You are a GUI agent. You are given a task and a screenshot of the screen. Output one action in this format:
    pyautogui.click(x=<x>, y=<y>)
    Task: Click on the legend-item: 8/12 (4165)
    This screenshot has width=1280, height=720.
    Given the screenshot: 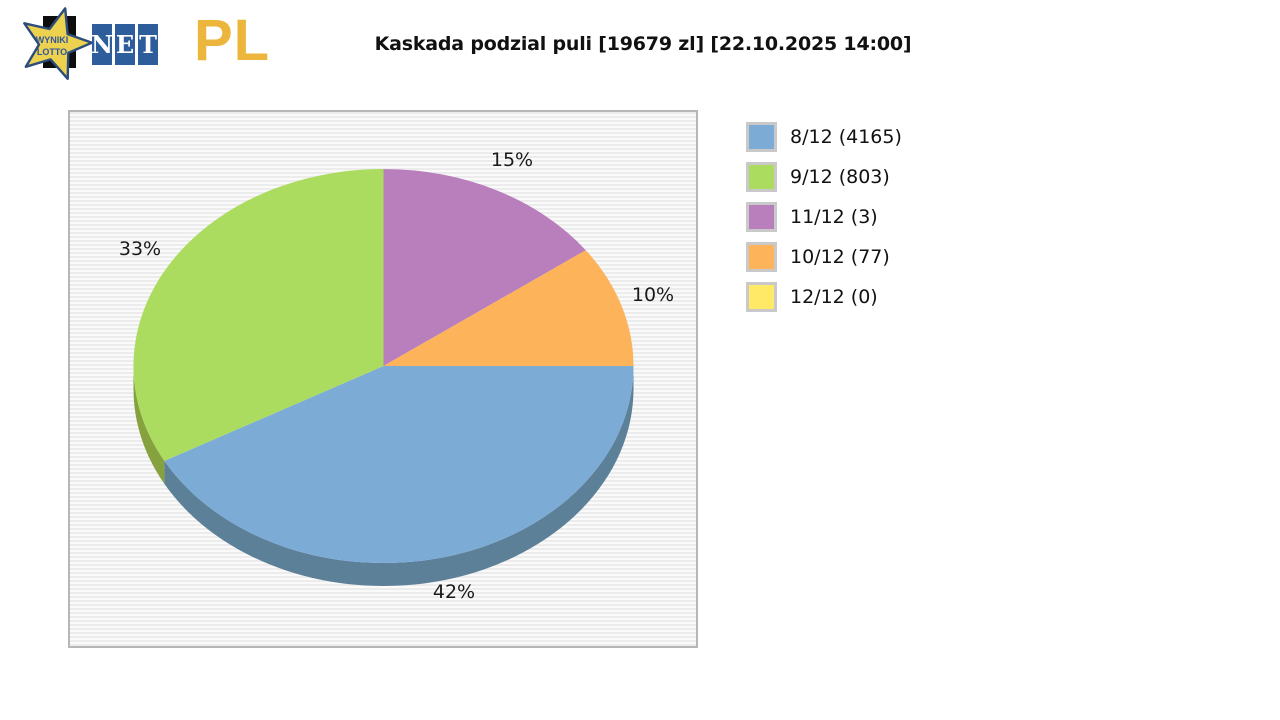 What is the action you would take?
    pyautogui.click(x=824, y=137)
    